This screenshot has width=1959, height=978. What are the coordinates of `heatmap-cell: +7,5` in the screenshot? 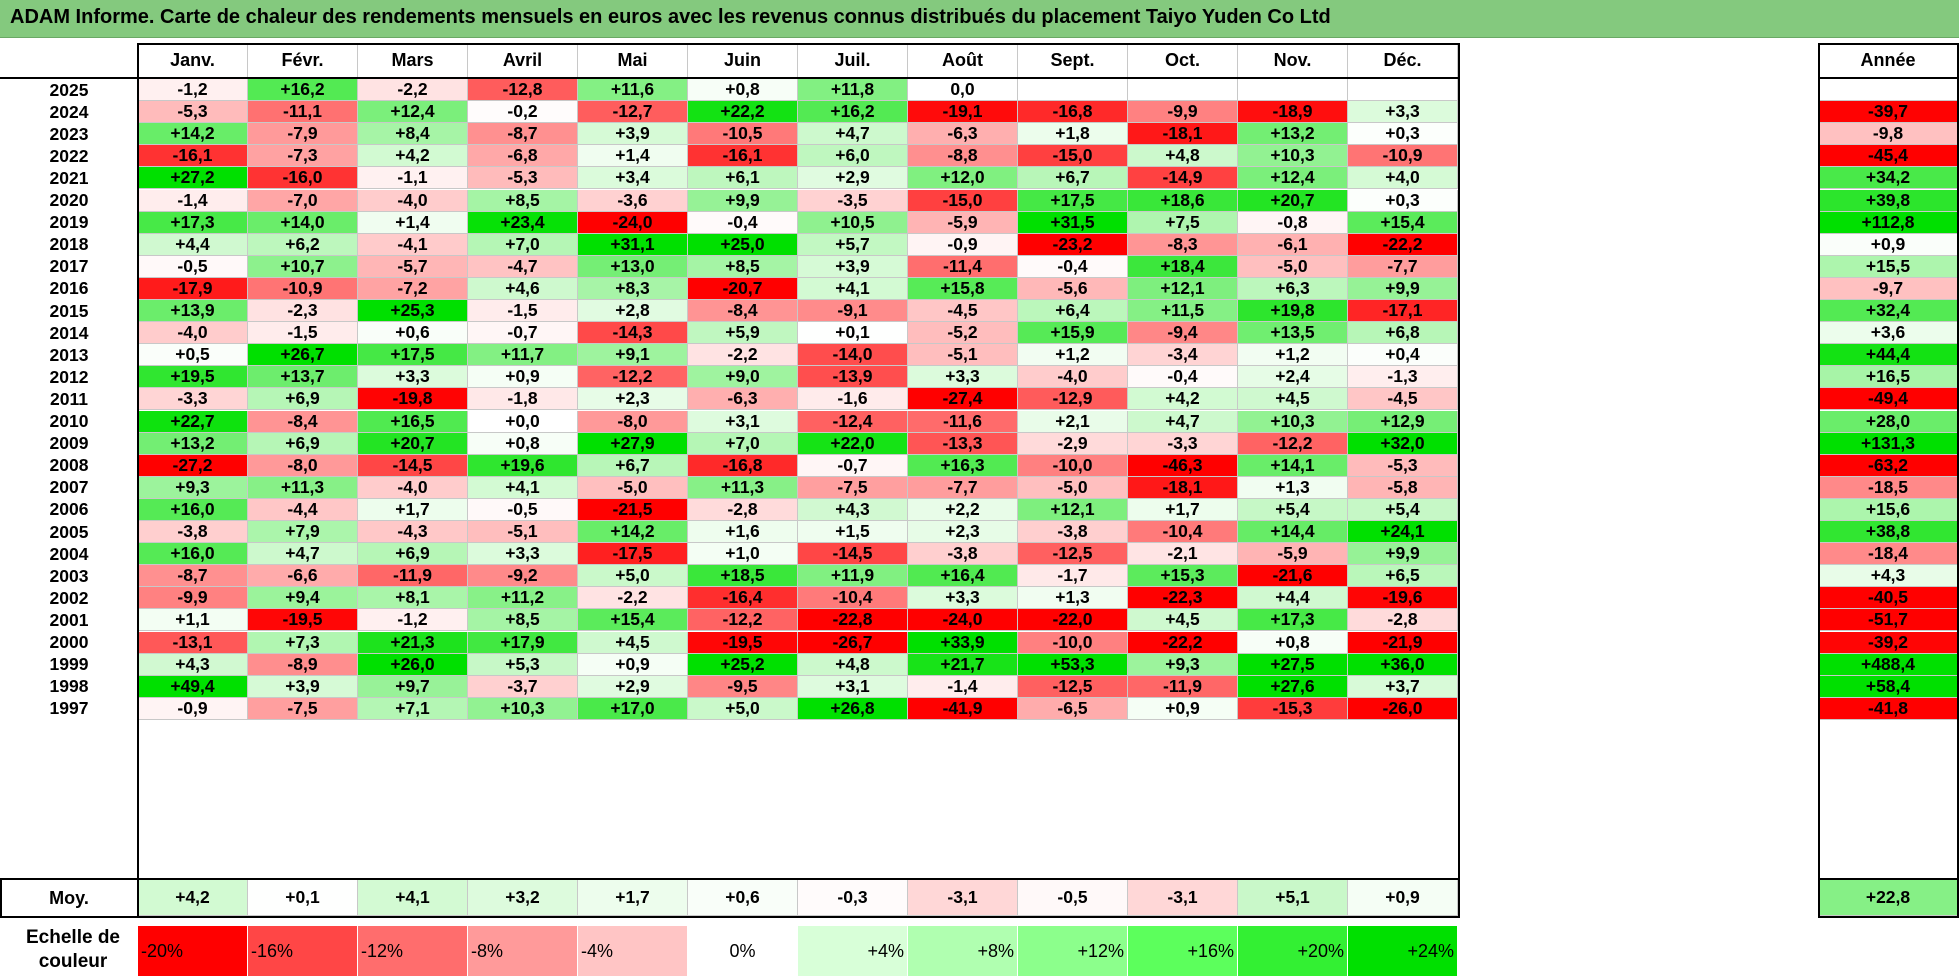 It's located at (1183, 222).